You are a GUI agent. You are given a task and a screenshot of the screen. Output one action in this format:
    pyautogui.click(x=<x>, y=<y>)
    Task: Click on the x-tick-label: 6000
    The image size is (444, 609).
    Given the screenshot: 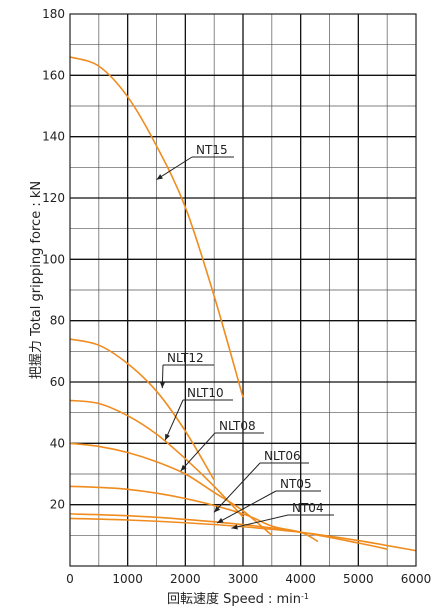 What is the action you would take?
    pyautogui.click(x=416, y=579)
    